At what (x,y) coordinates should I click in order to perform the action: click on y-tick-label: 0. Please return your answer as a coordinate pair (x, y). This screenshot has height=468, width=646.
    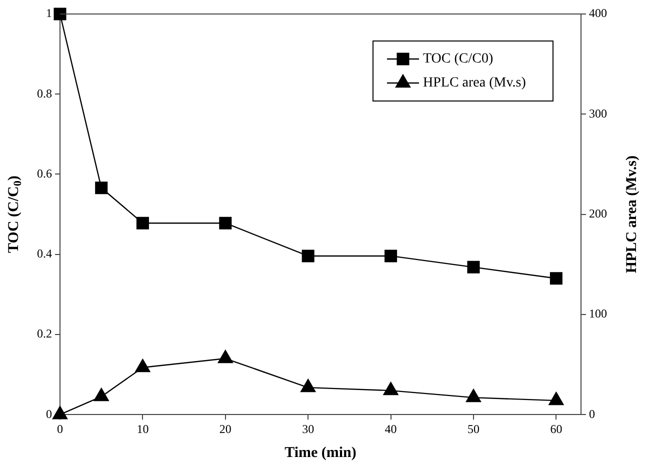
    Looking at the image, I should click on (49, 413).